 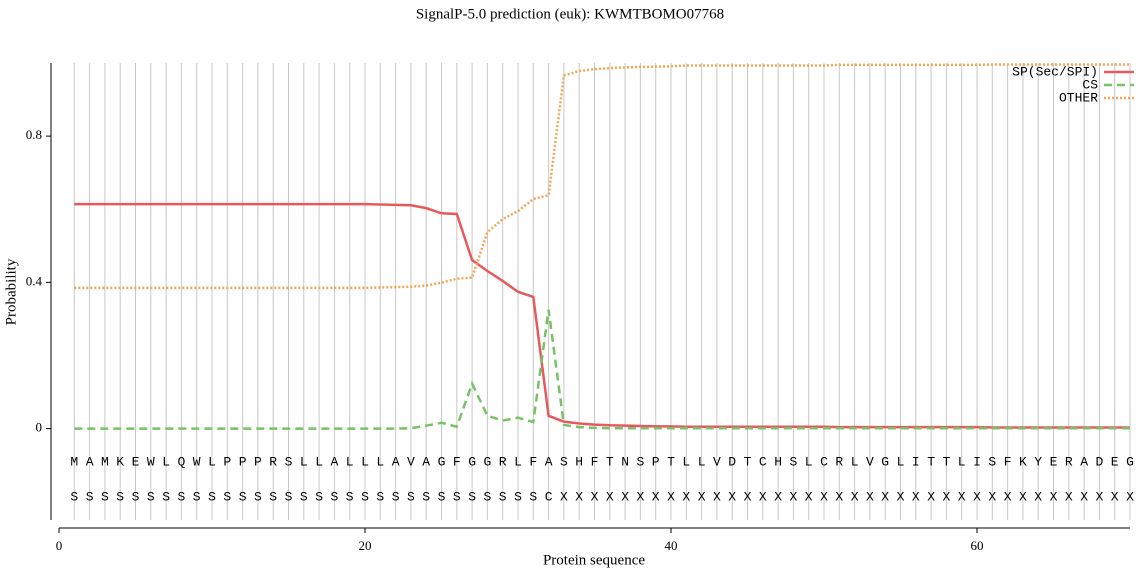 I want to click on legend-label: OTHER, so click(x=1078, y=97).